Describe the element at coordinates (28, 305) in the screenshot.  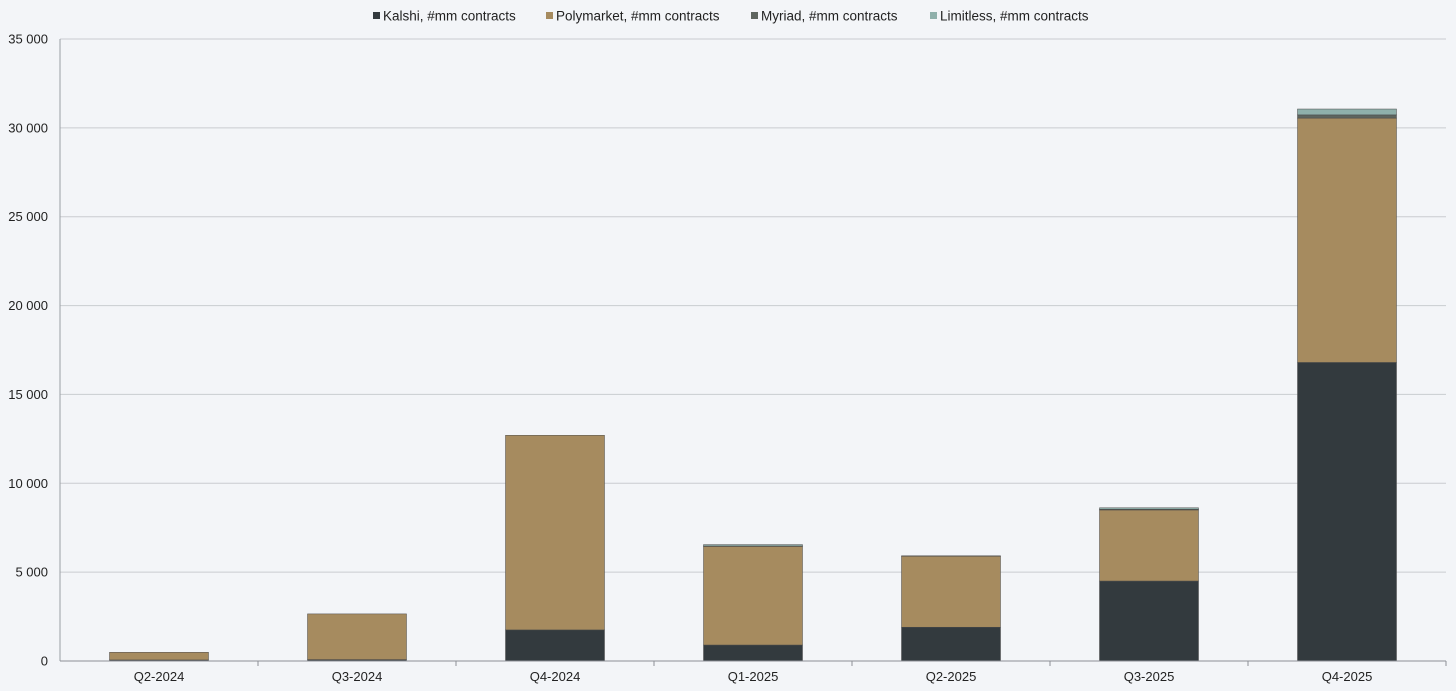
I see `y-tick-label: 20 000` at that location.